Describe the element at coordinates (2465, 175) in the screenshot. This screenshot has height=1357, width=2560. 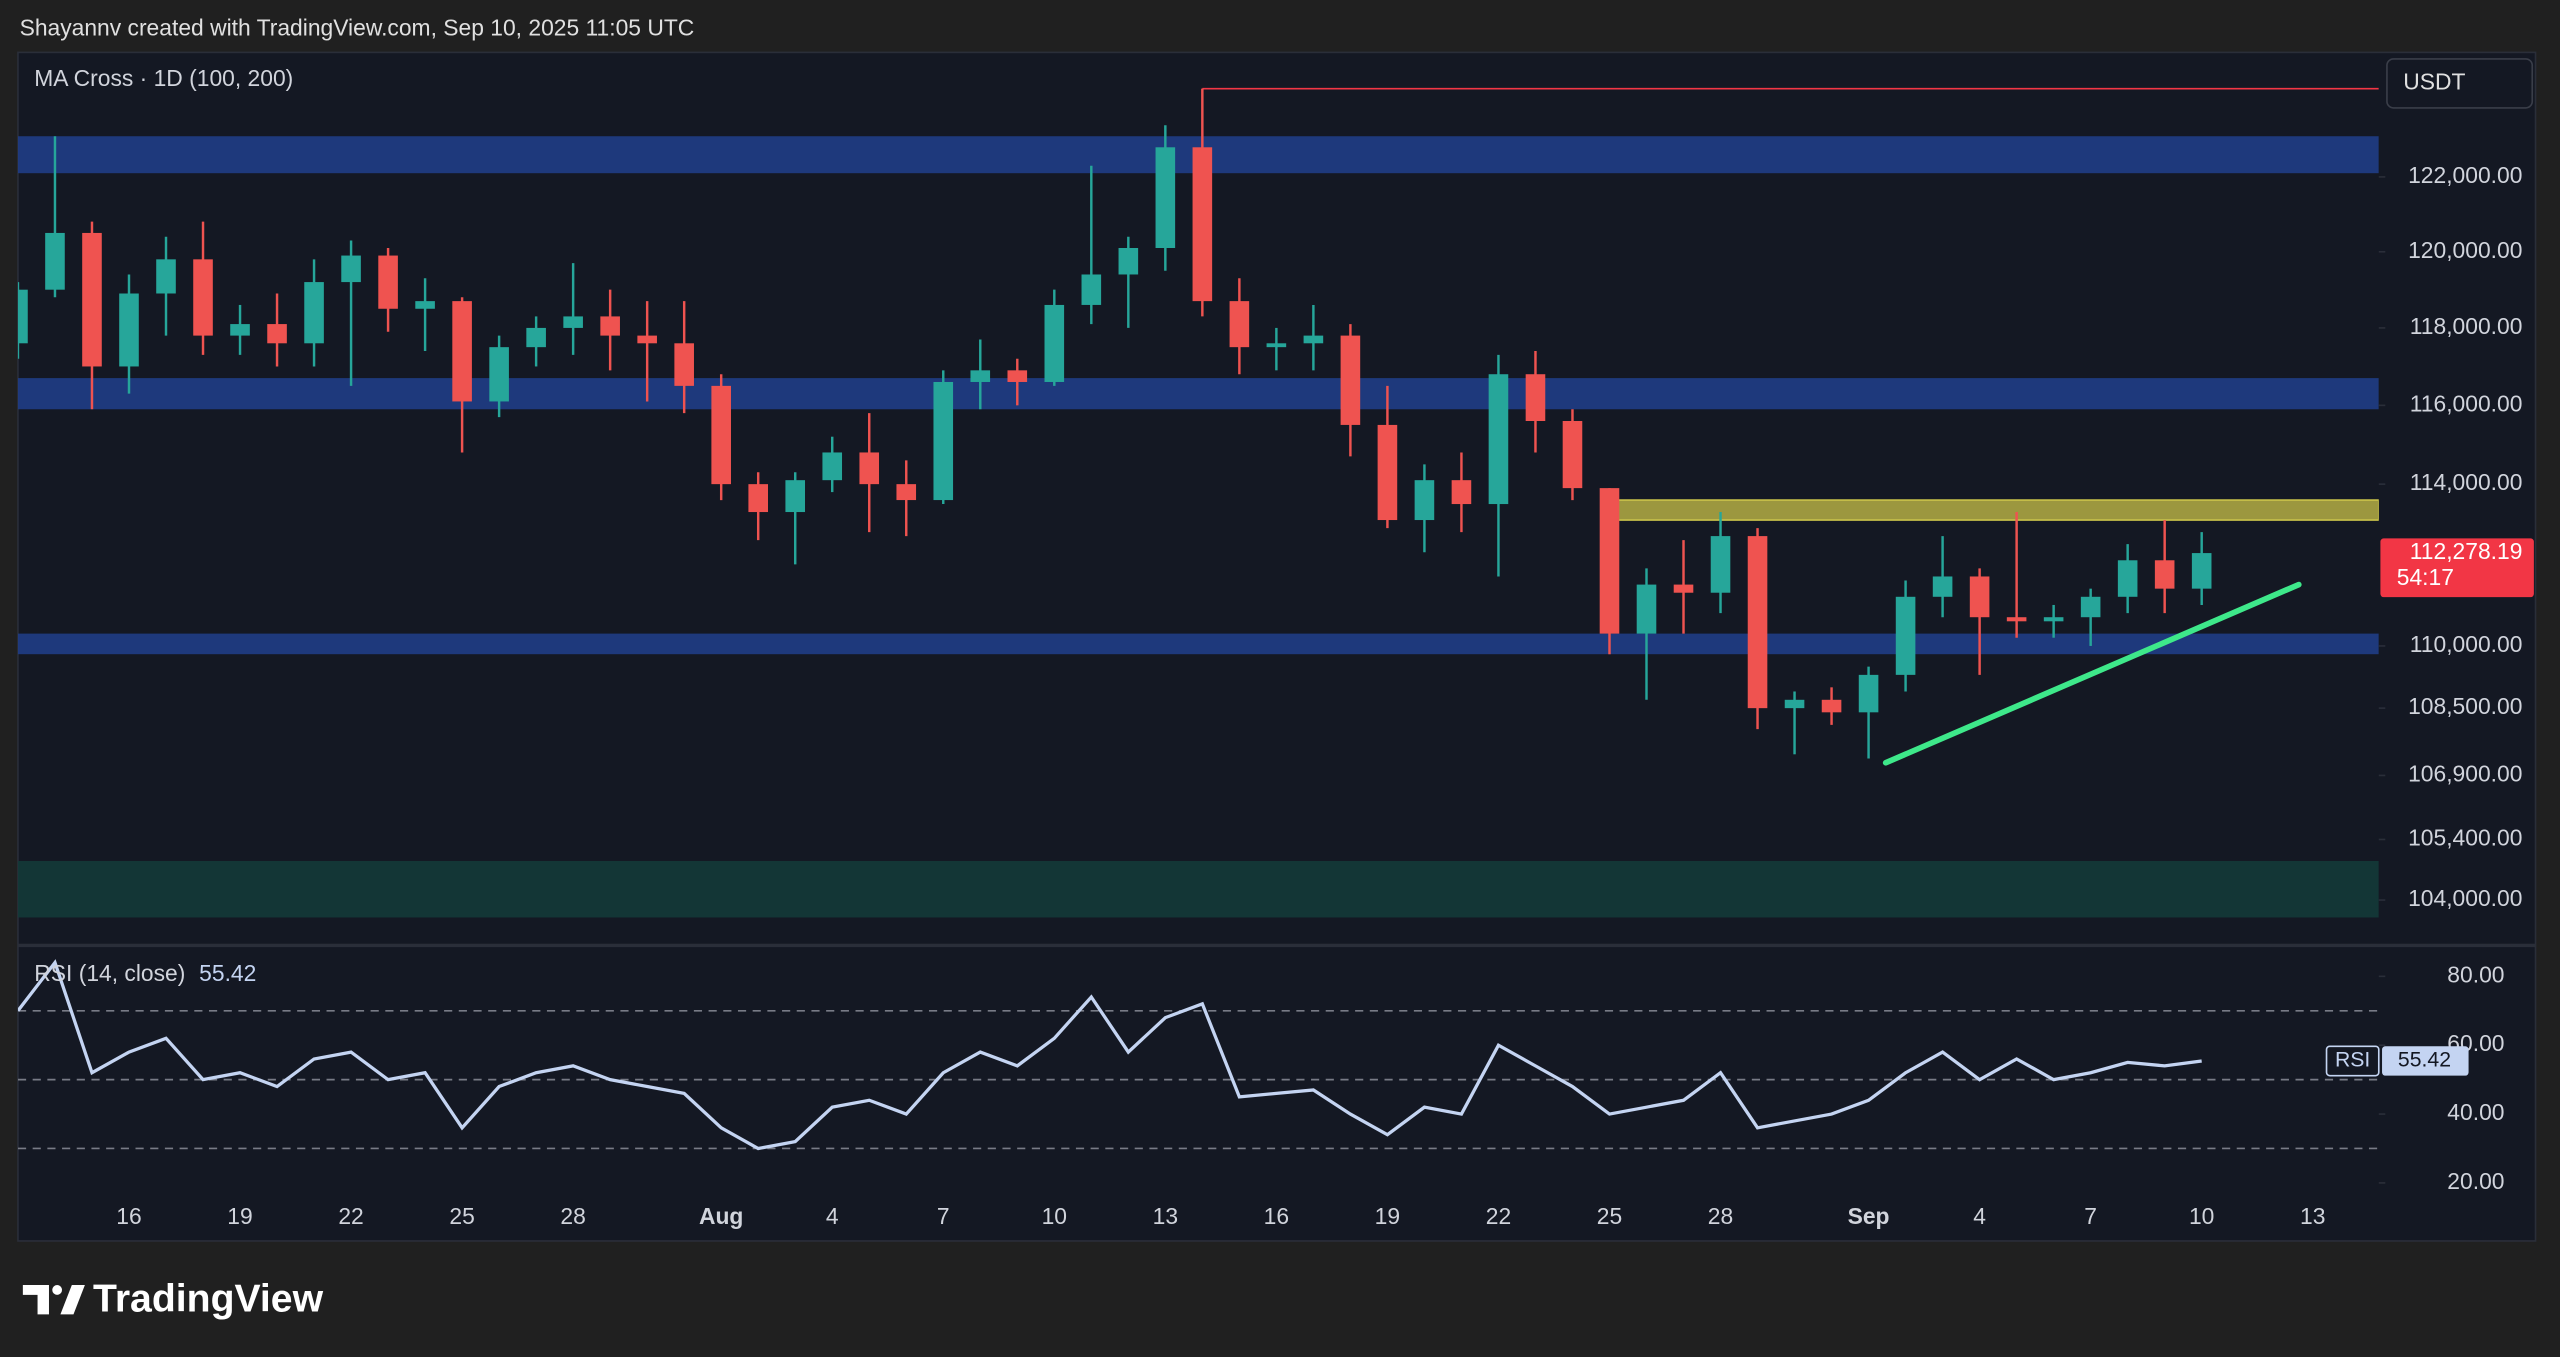
I see `y-tick-label: 122,000.00` at that location.